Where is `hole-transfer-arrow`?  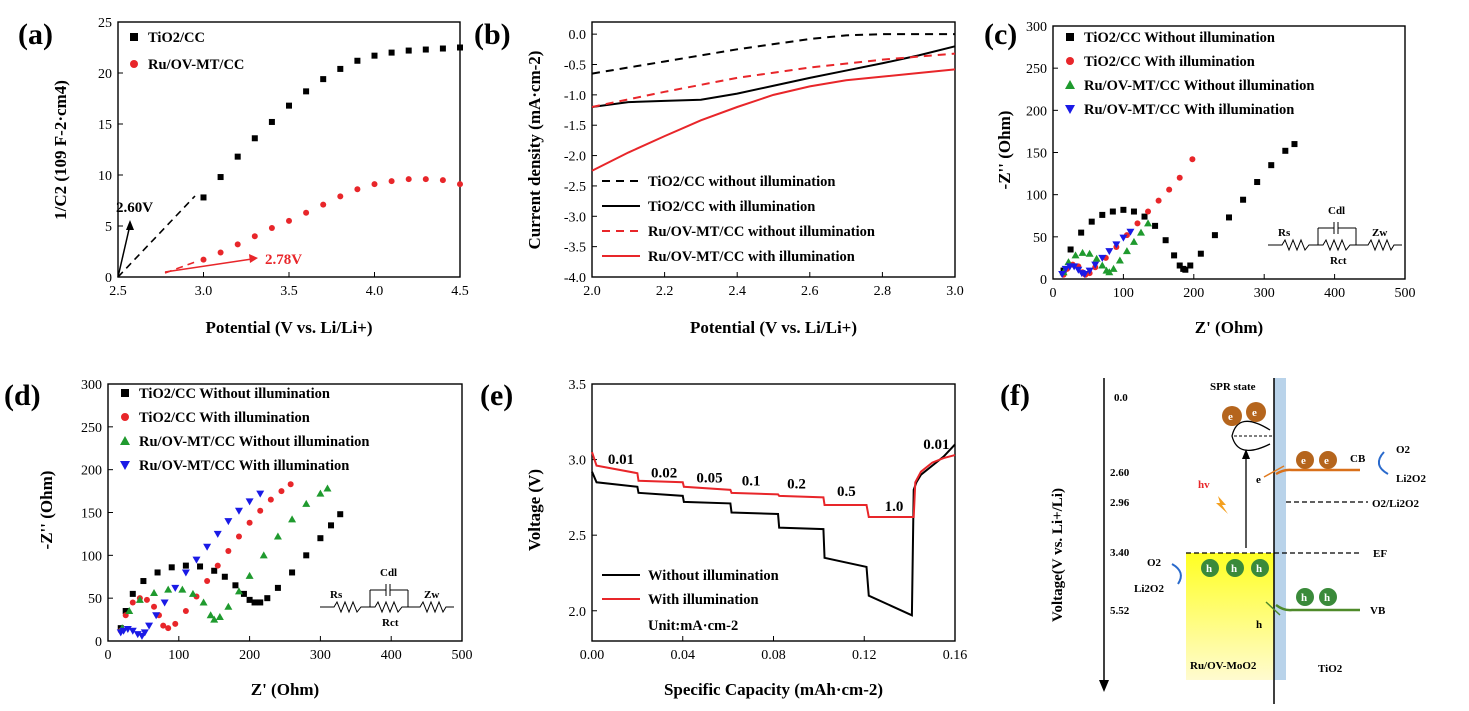 hole-transfer-arrow is located at coordinates (1273, 608).